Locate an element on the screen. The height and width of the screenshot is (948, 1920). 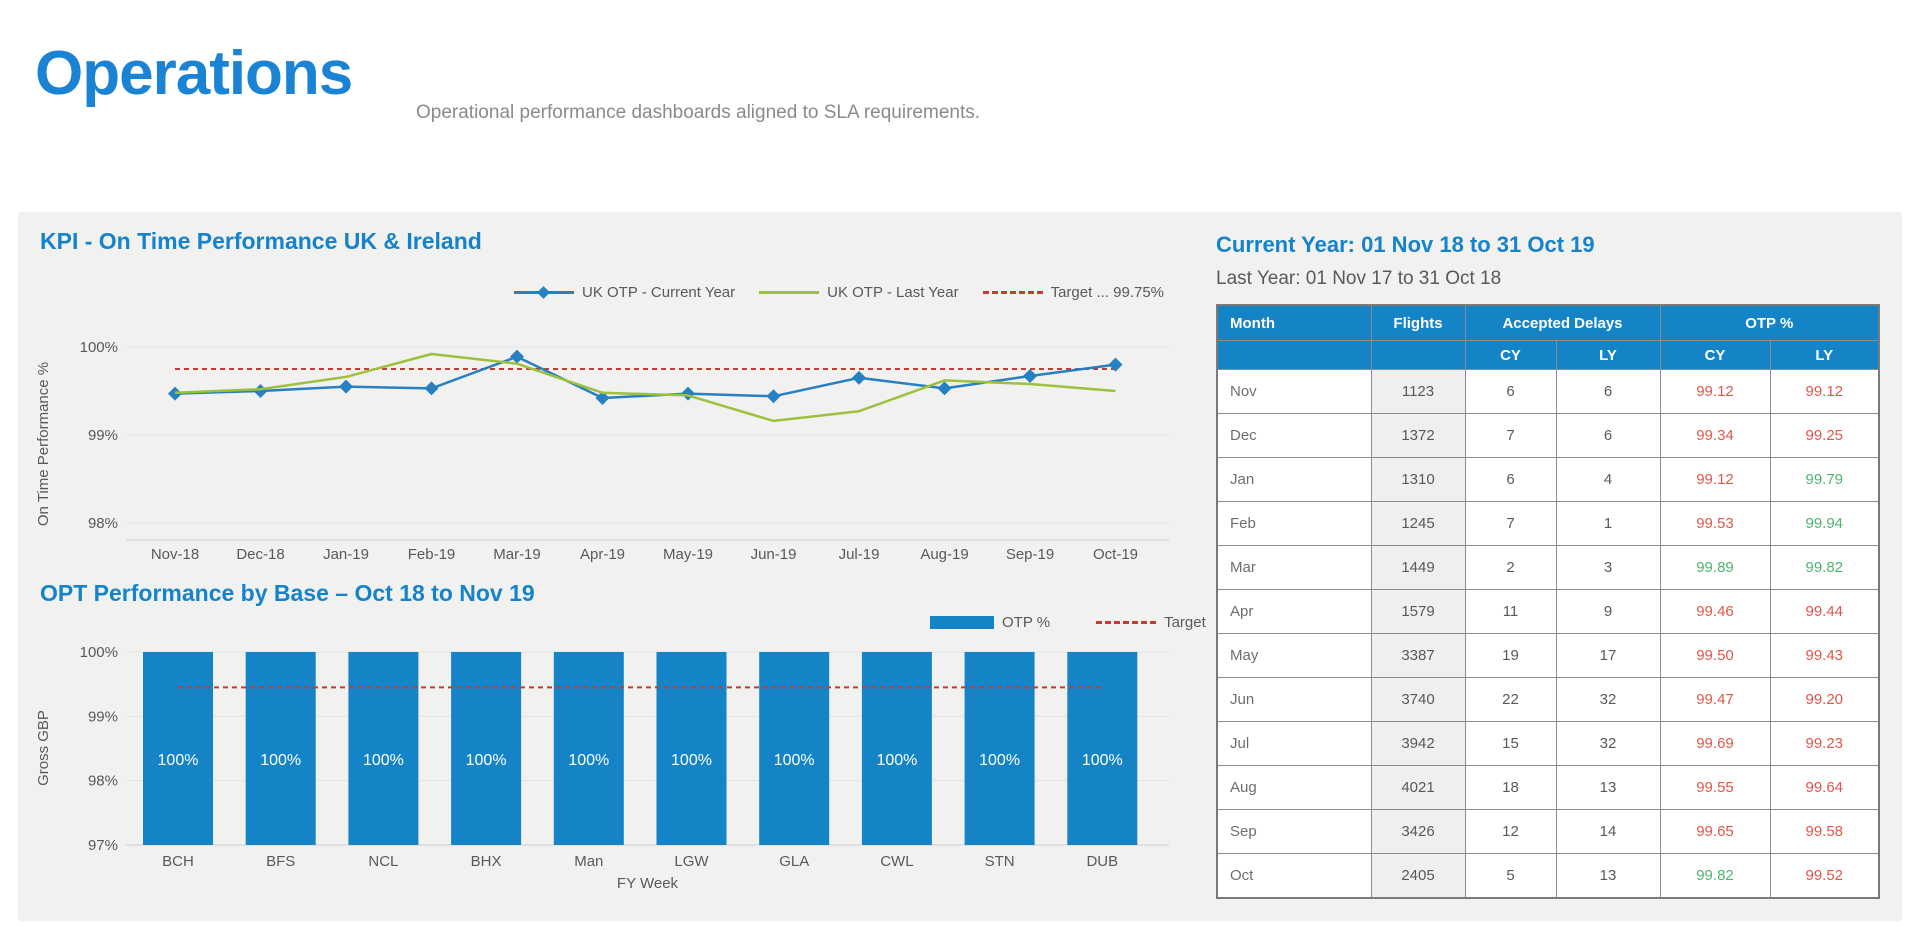
x-tick-label: DUB is located at coordinates (1102, 861).